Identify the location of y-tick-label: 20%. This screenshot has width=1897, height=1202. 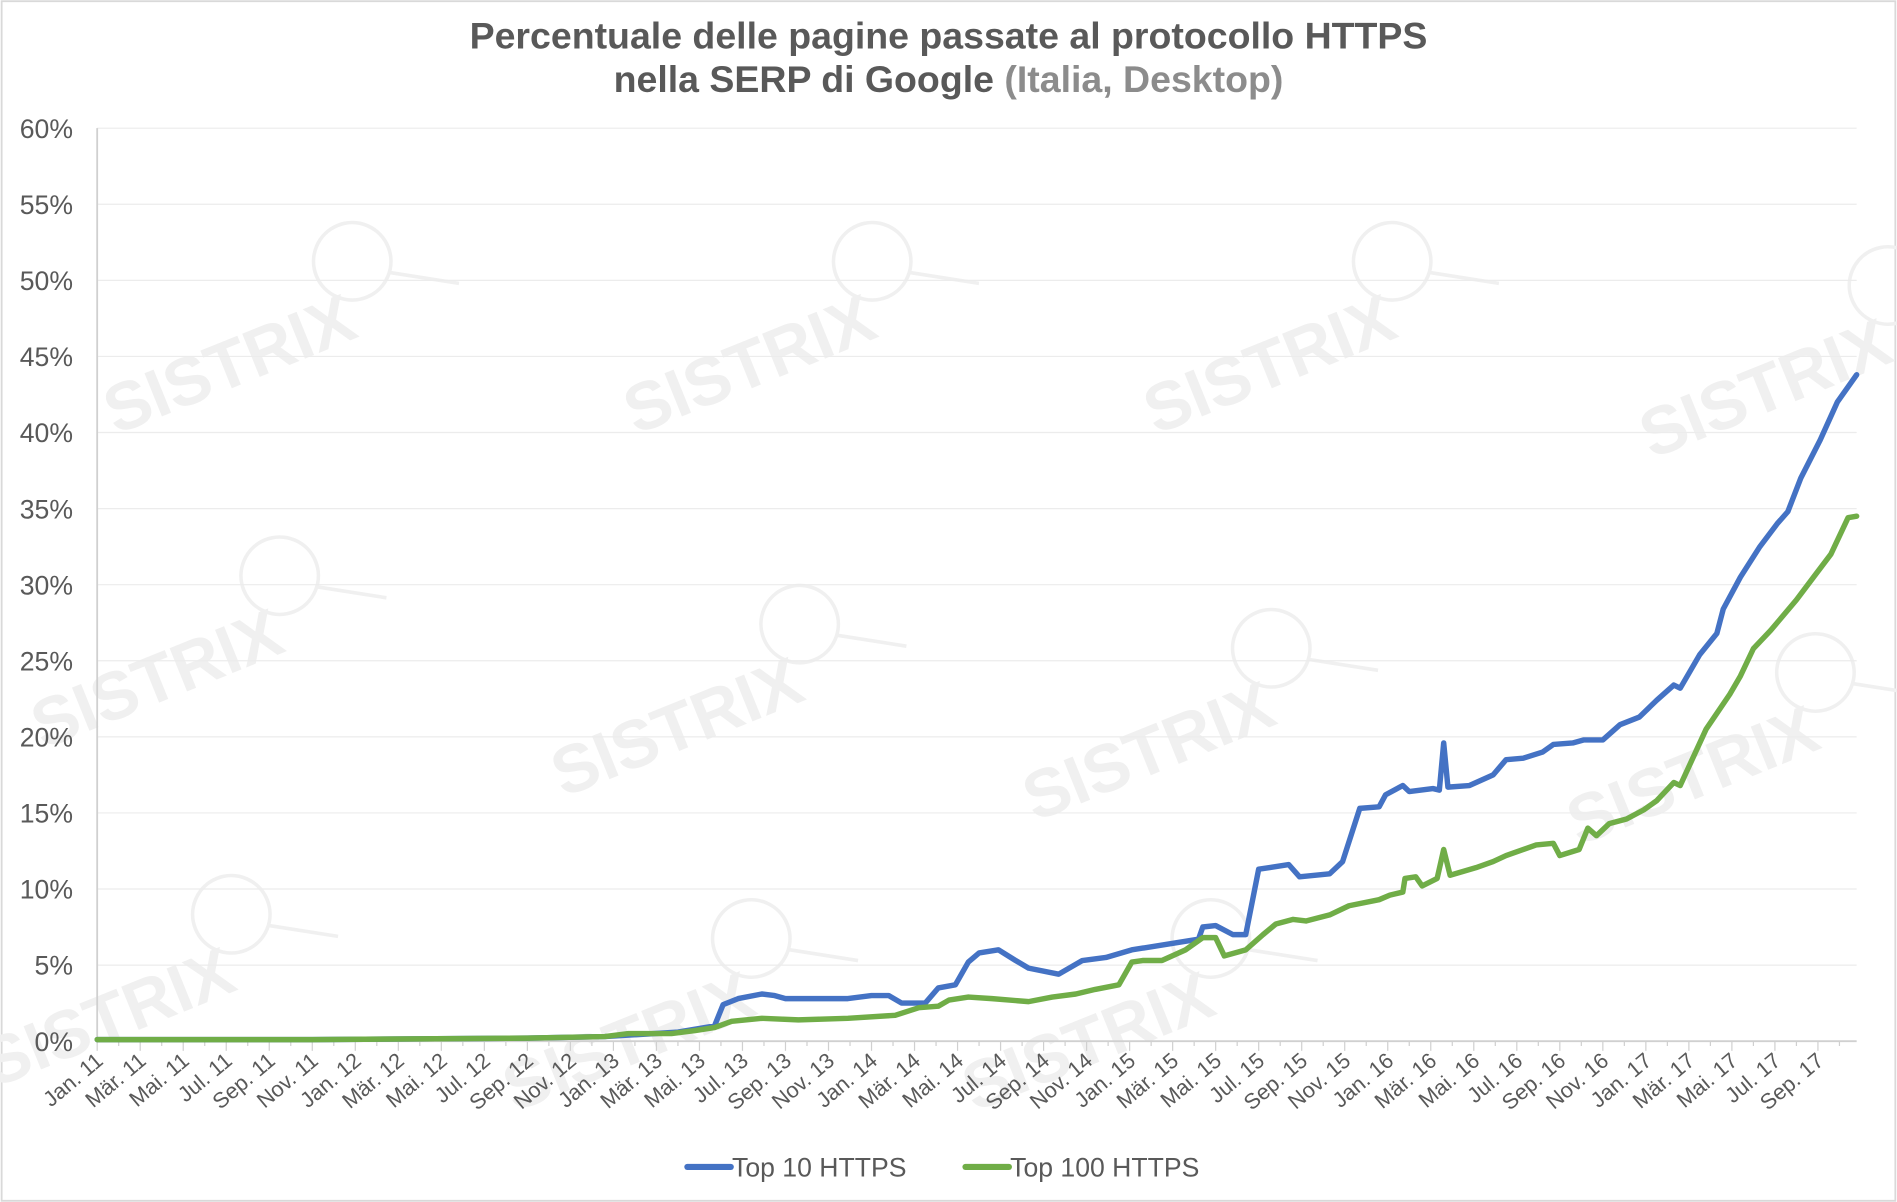
(46, 738).